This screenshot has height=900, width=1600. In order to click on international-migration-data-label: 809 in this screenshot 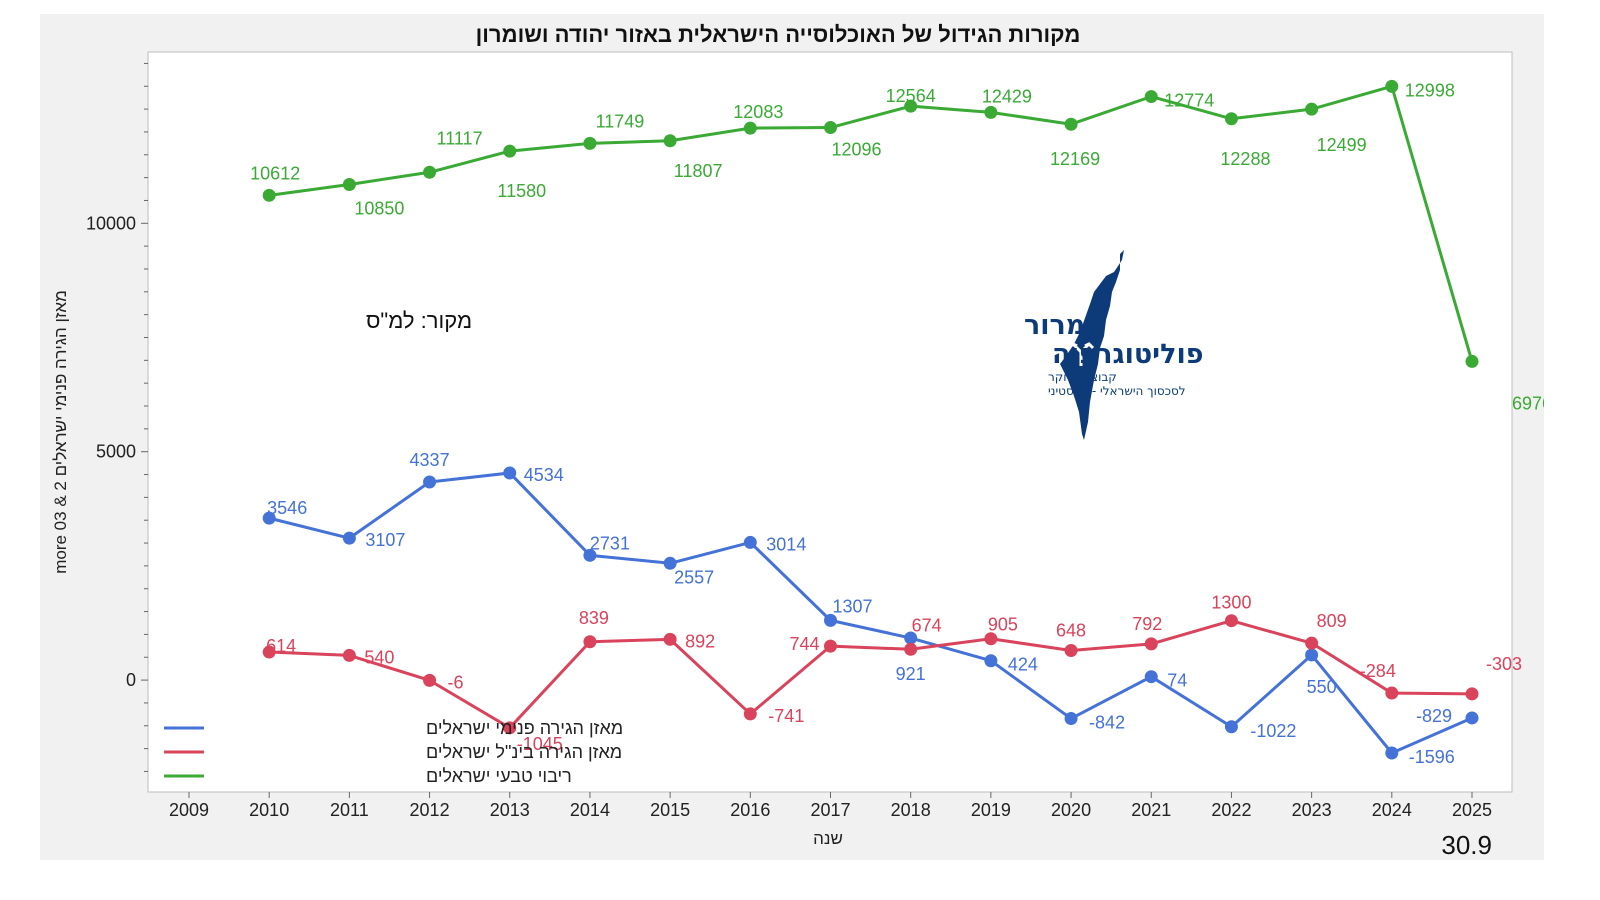, I will do `click(1332, 621)`.